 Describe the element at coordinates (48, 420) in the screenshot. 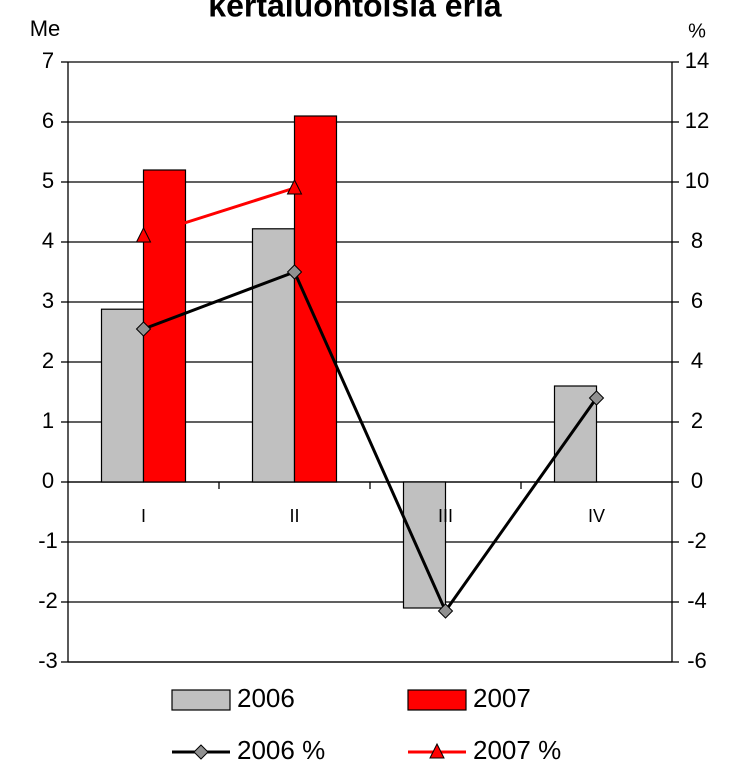

I see `y-tick-label: 1` at that location.